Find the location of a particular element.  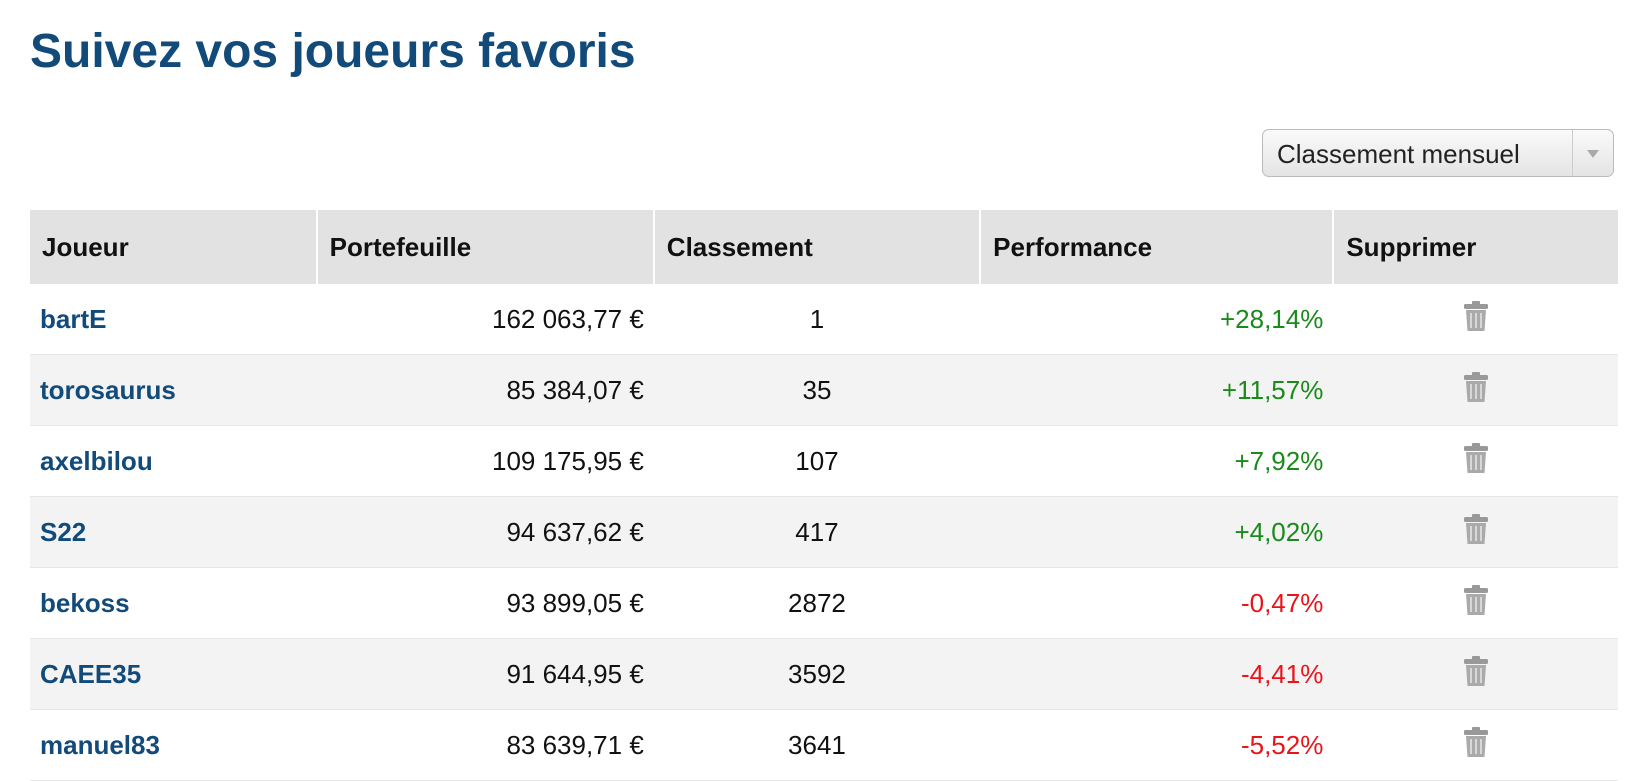

performance: -4,41% is located at coordinates (1157, 674).